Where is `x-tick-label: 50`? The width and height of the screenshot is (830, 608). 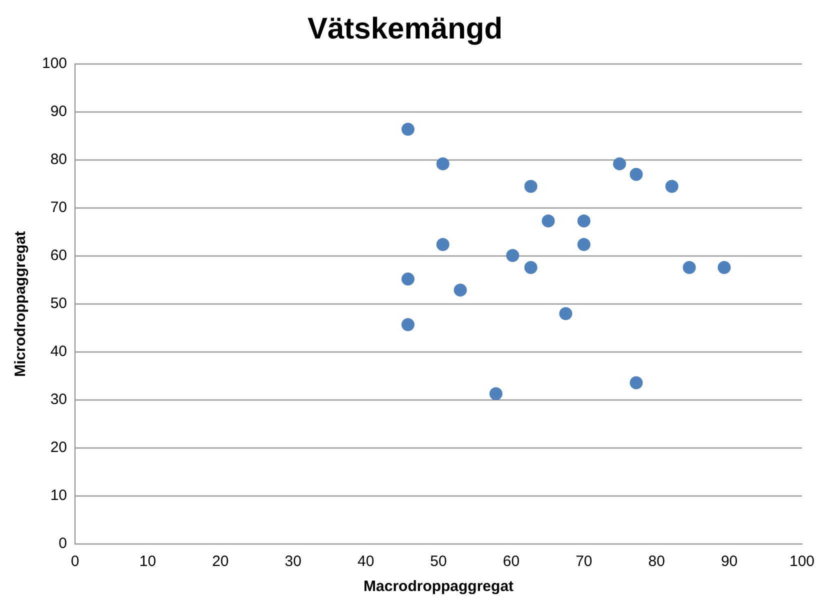
x-tick-label: 50 is located at coordinates (438, 561).